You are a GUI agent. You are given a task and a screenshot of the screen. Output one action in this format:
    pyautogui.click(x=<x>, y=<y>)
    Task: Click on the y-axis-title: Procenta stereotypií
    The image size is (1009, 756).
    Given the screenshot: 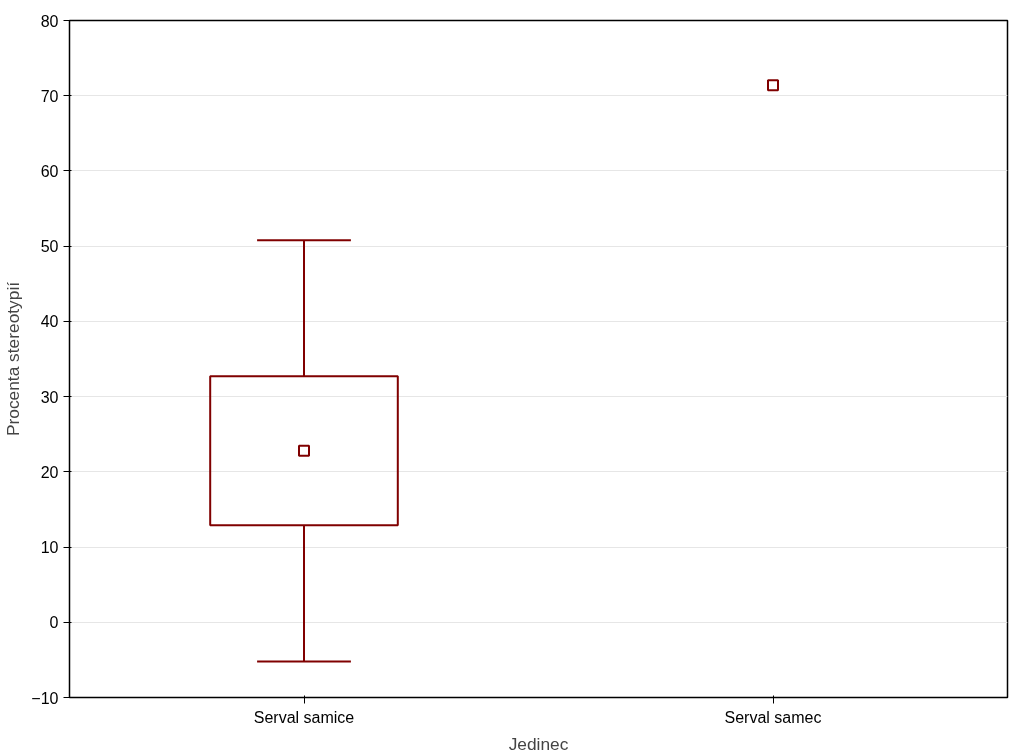 What is the action you would take?
    pyautogui.click(x=13, y=359)
    